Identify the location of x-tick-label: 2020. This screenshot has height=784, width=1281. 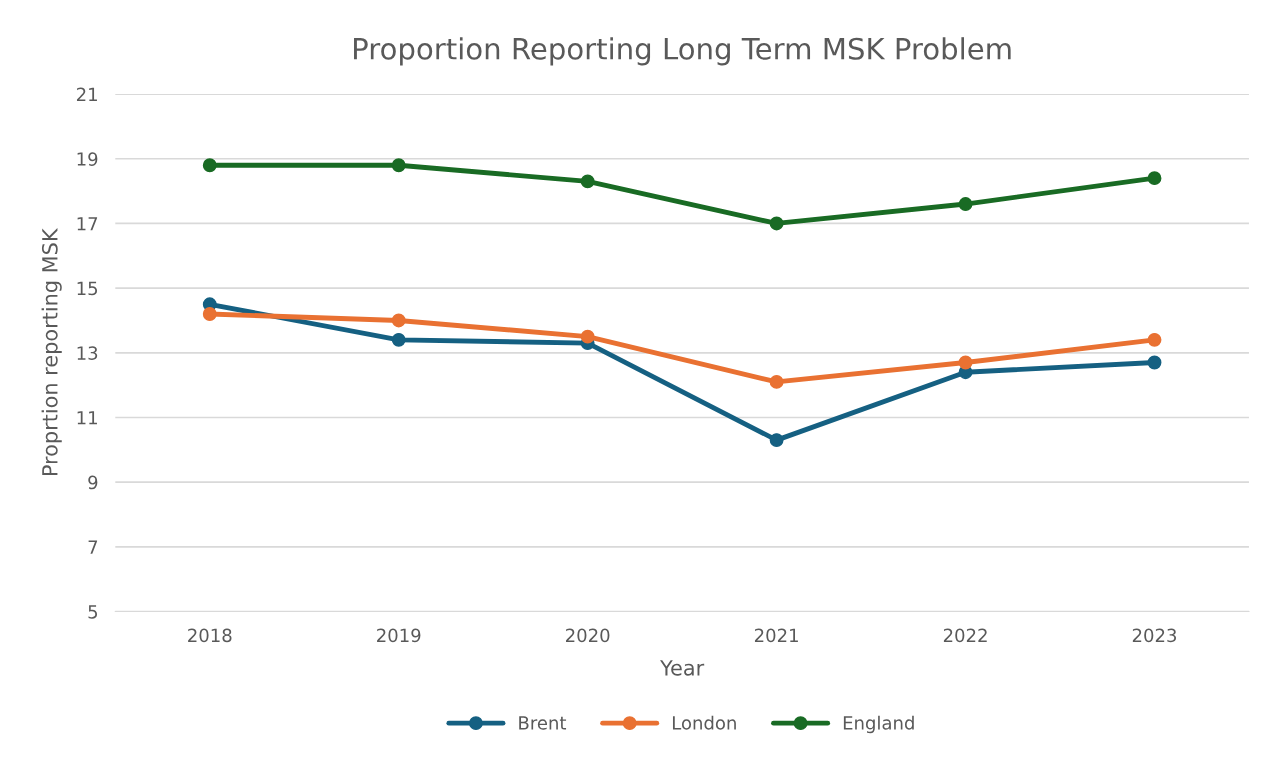
(588, 635).